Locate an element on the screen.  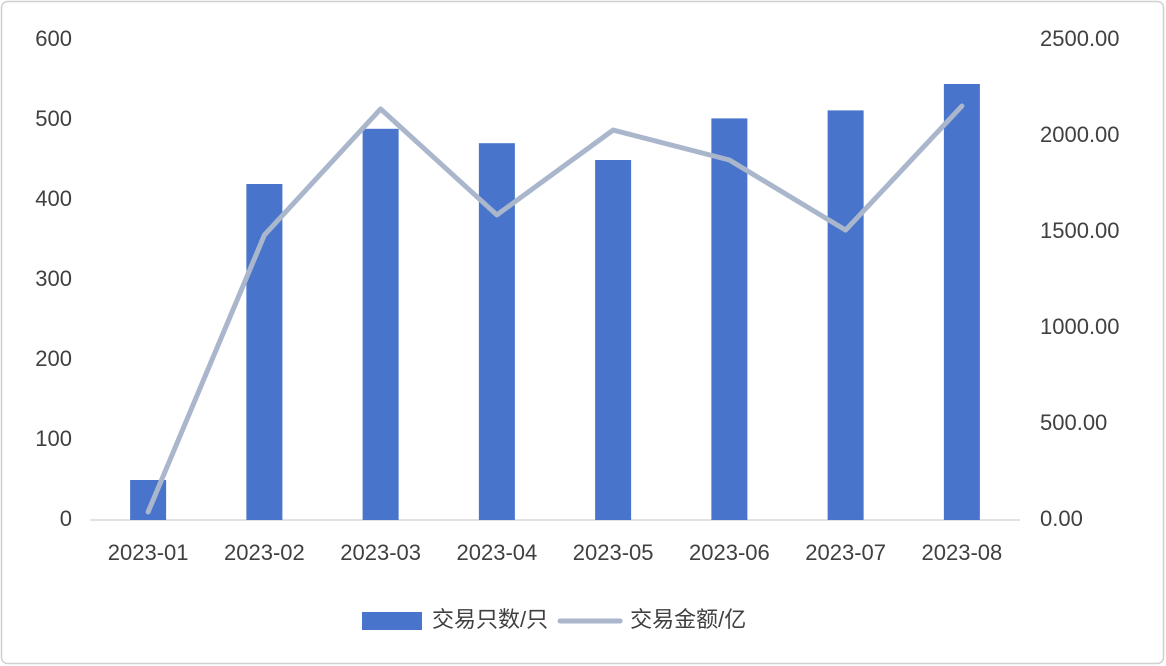
y2-tick-label: 2000.00 is located at coordinates (1080, 134).